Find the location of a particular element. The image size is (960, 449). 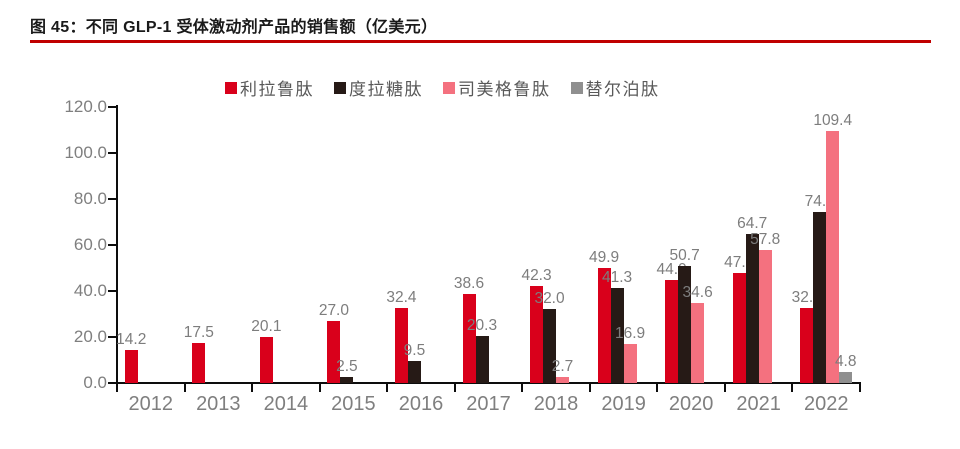

data-label-liraglutide-2013: 17.5 is located at coordinates (198, 332).